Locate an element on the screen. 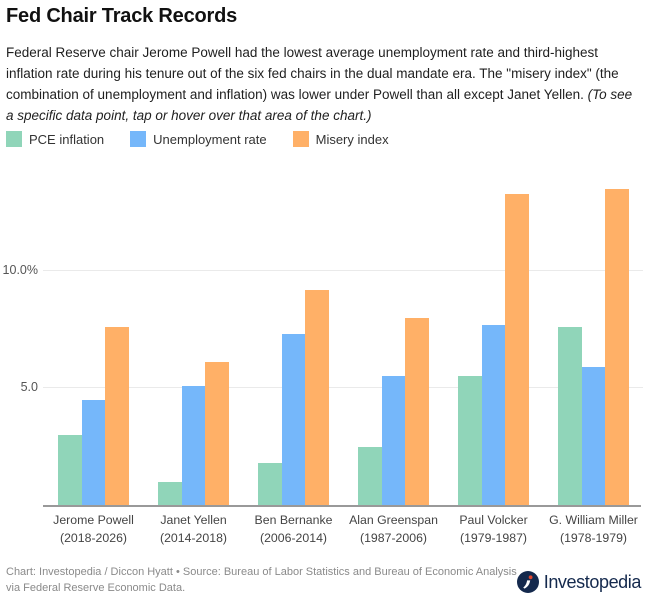 The image size is (648, 600). bar-misery-index-janet-yellen is located at coordinates (217, 433).